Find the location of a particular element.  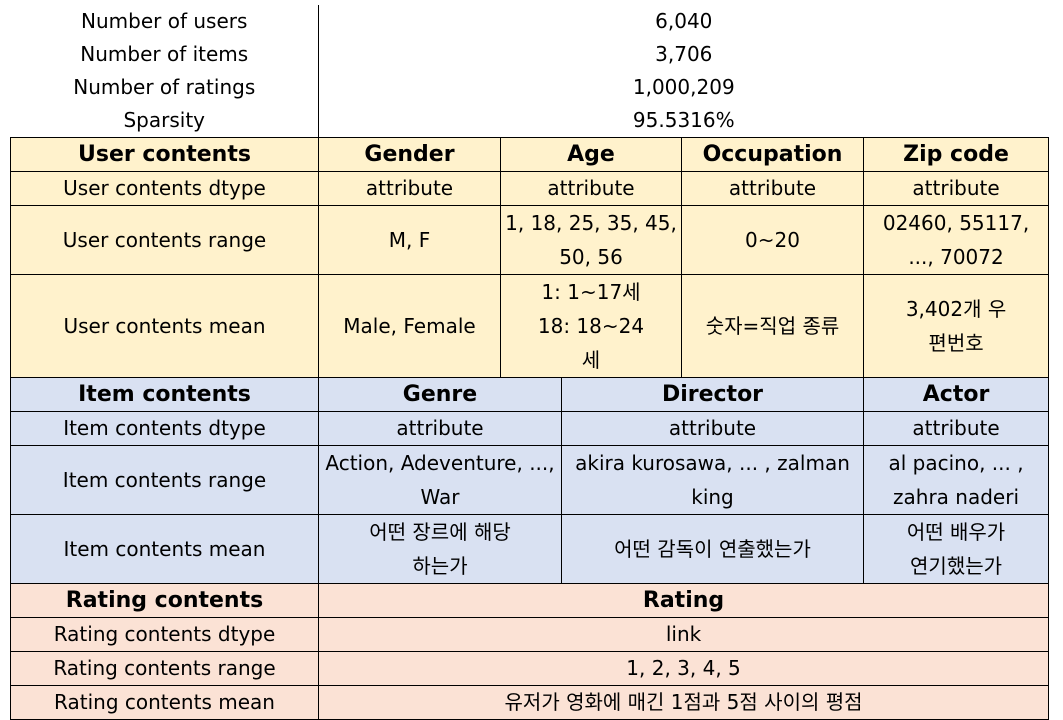

row-label: User contents range is located at coordinates (164, 240).